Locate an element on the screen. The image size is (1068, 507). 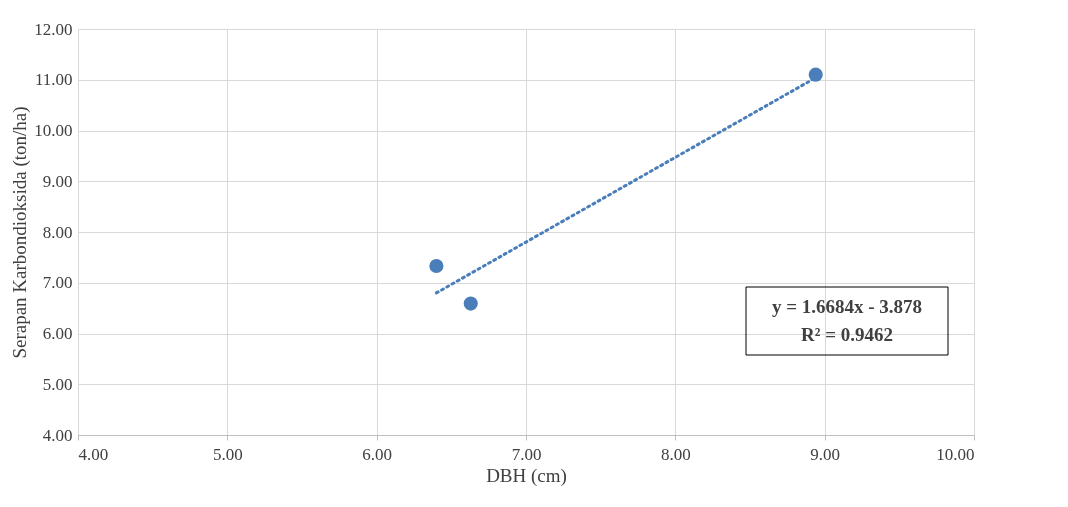
y-tick-label: 10.00 is located at coordinates (53, 130).